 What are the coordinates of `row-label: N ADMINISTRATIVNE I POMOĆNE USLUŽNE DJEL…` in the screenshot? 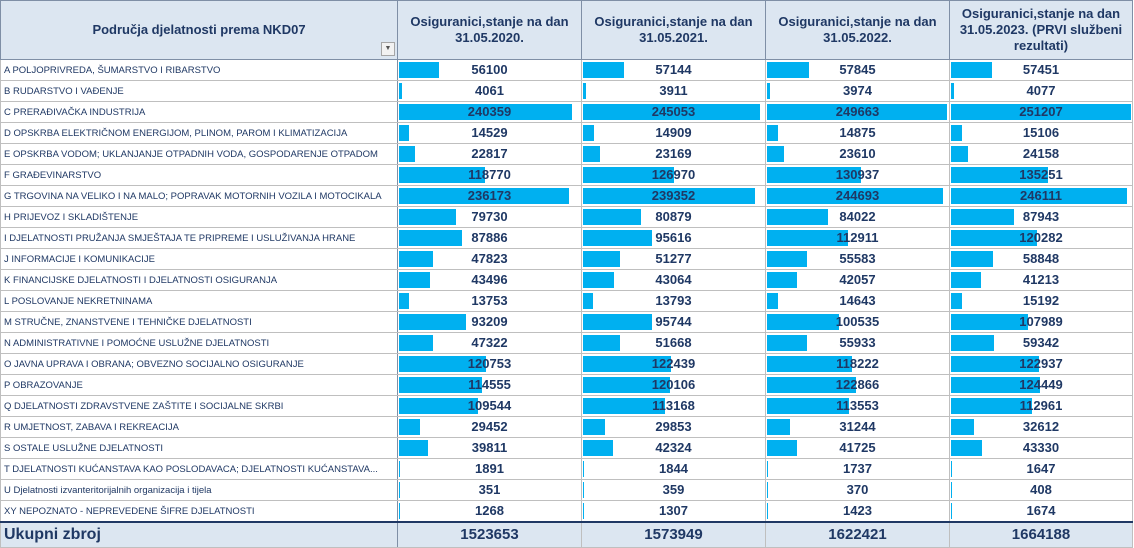 It's located at (199, 343).